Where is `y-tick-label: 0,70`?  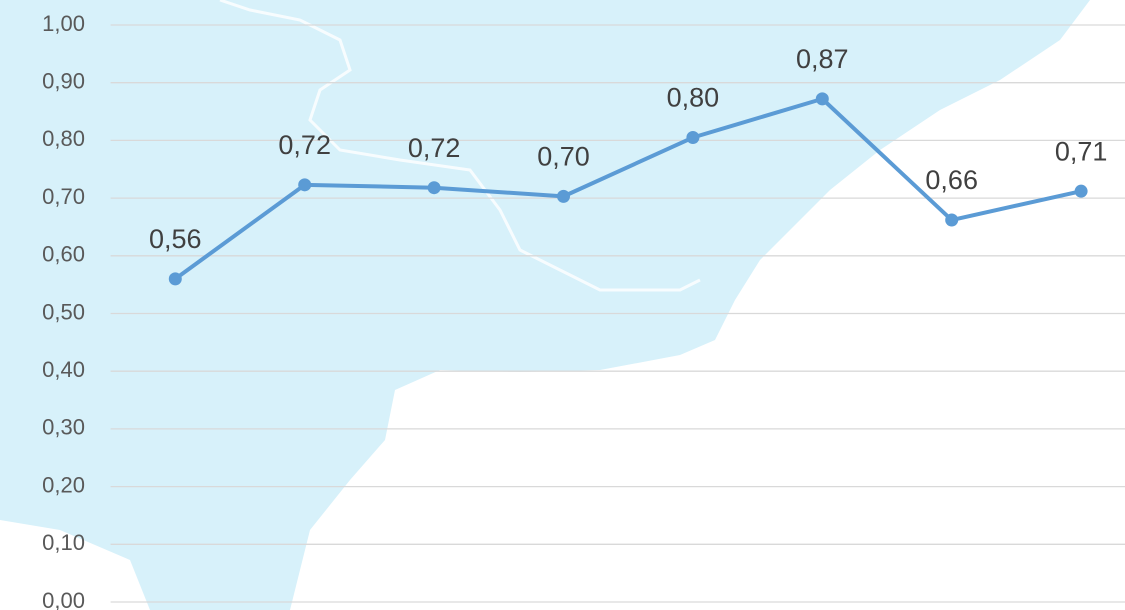
y-tick-label: 0,70 is located at coordinates (63, 196).